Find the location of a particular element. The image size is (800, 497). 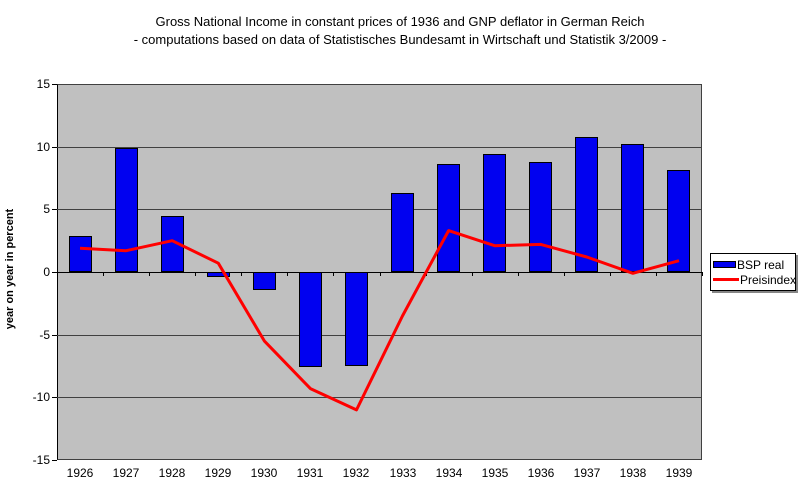

bar-1933 is located at coordinates (402, 232).